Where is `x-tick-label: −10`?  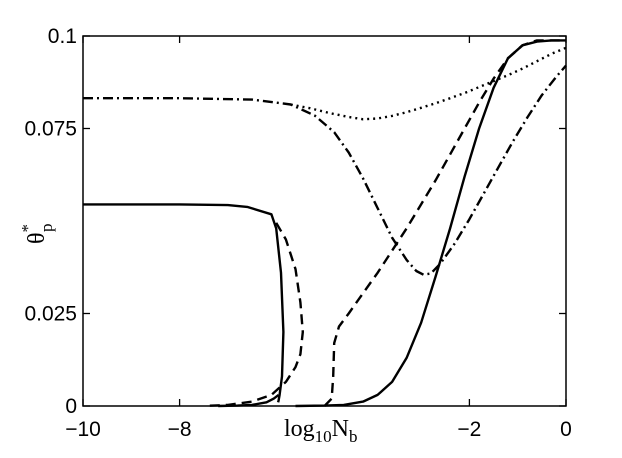 x-tick-label: −10 is located at coordinates (83, 429).